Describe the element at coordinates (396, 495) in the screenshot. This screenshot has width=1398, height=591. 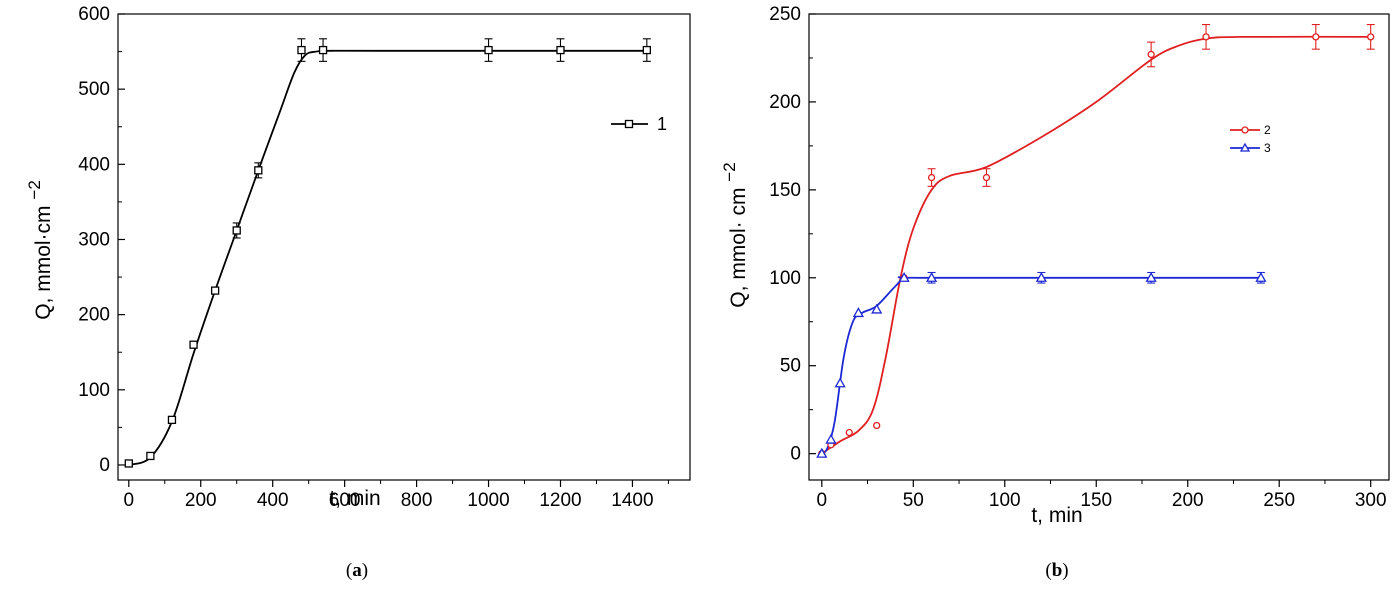
I see `x-axis-ticks-a: 0 200 400 600 800 1000 1200 1400` at that location.